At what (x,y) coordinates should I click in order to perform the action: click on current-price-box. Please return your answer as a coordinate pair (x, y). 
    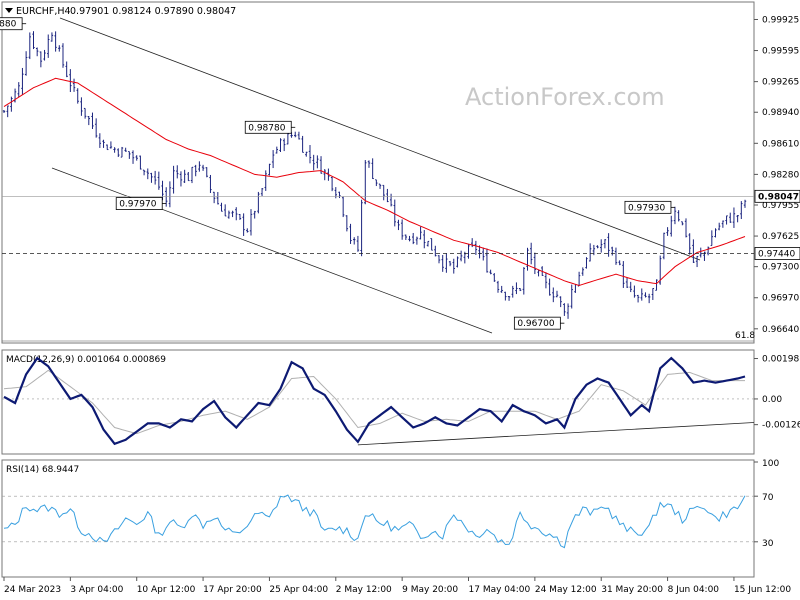
    Looking at the image, I should click on (777, 196).